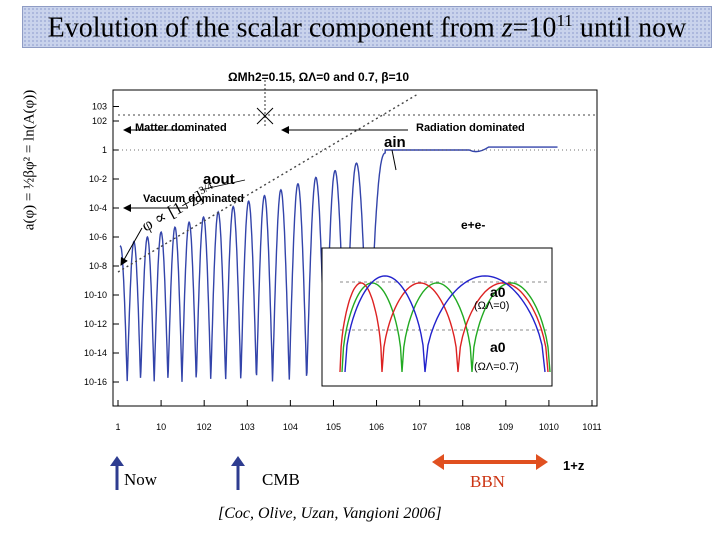 The height and width of the screenshot is (540, 720). What do you see at coordinates (444, 327) in the screenshot?
I see `inset-red-curve` at bounding box center [444, 327].